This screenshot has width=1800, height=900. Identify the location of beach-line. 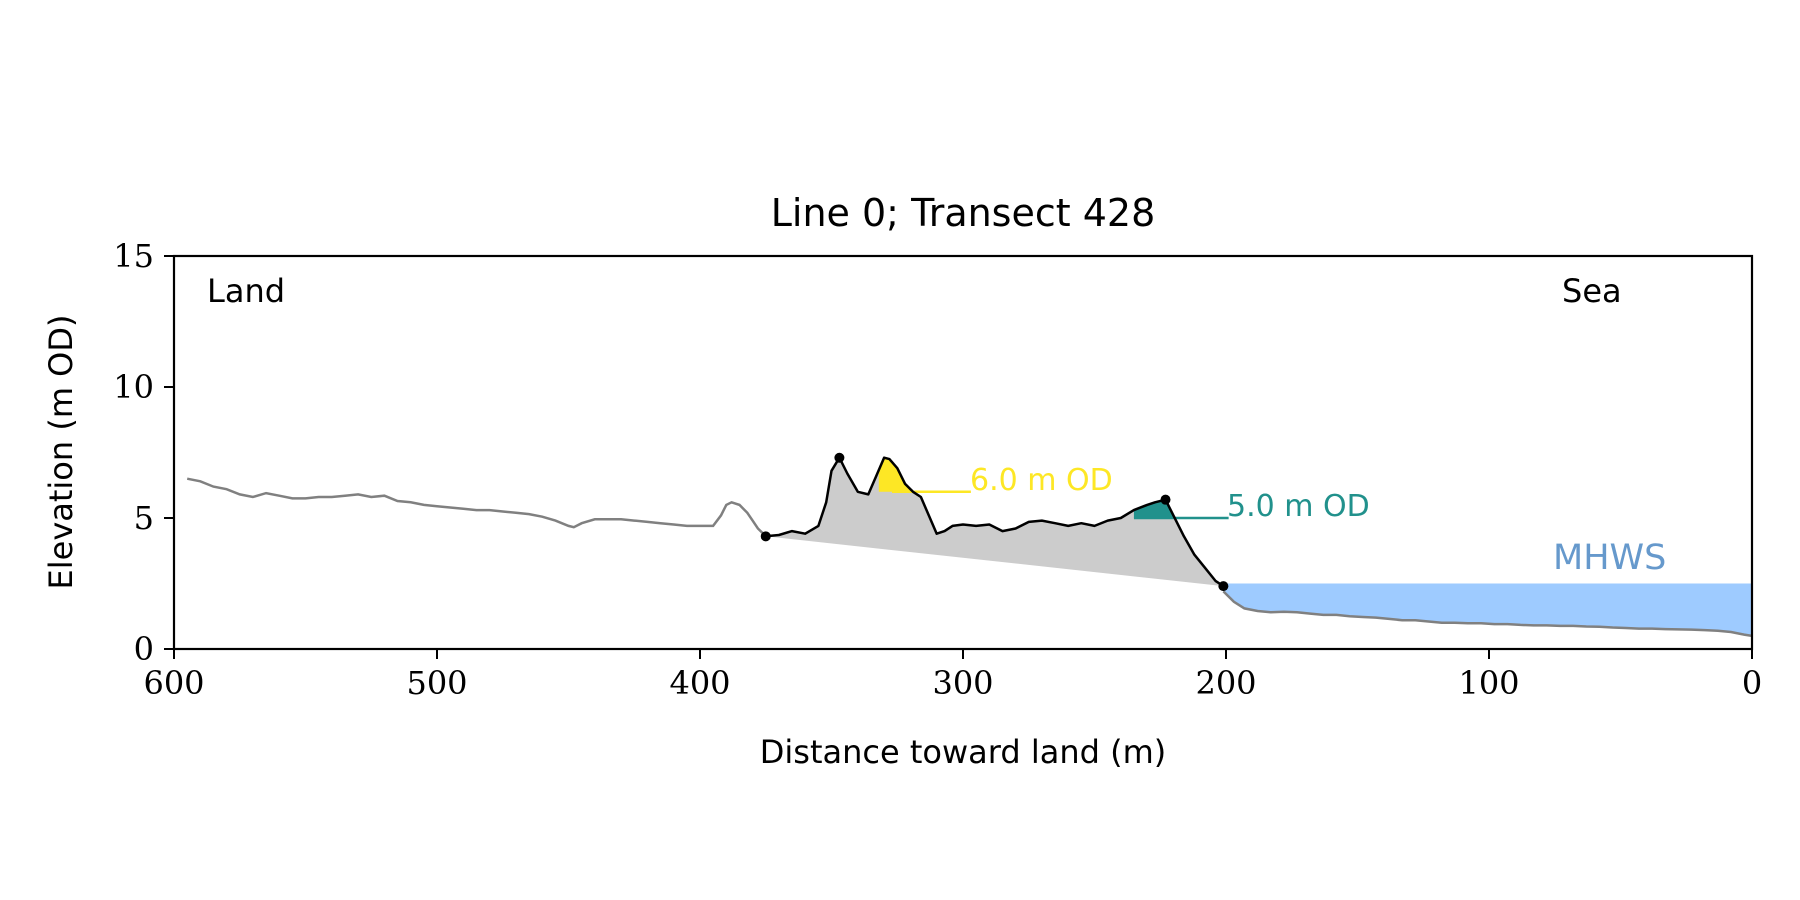
(1487, 614).